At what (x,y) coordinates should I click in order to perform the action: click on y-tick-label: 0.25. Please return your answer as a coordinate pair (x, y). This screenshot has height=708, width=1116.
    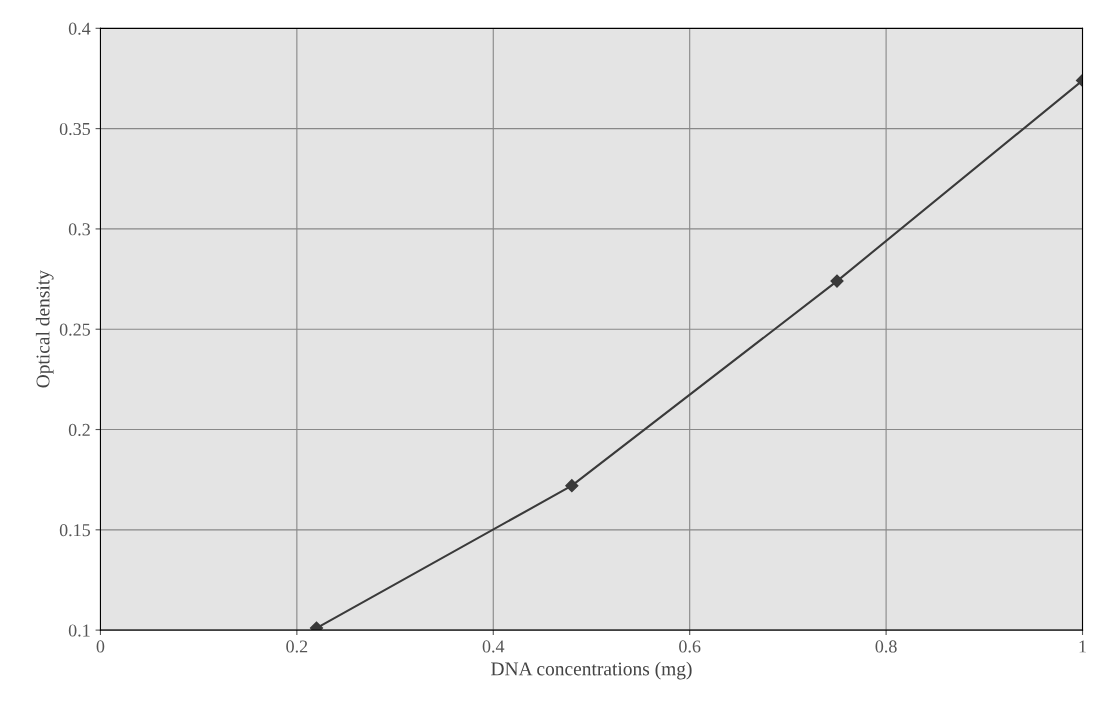
    Looking at the image, I should click on (75, 329).